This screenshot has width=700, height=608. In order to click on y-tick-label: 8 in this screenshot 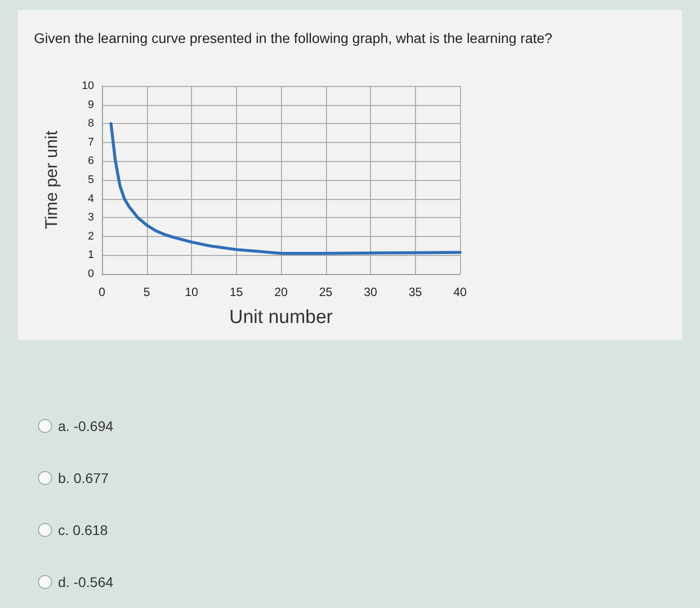, I will do `click(91, 124)`.